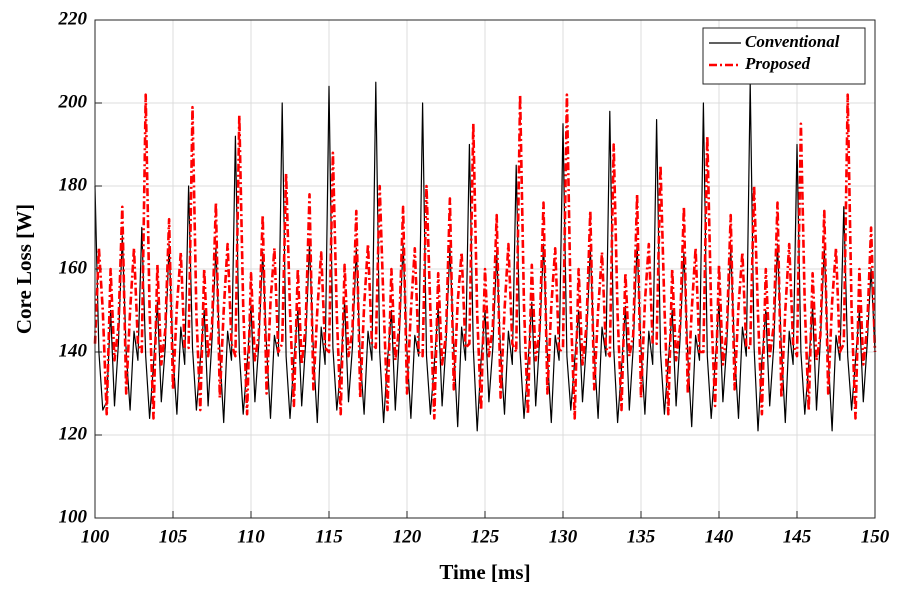 The height and width of the screenshot is (596, 907). What do you see at coordinates (73, 184) in the screenshot?
I see `y-tick-label: 180` at bounding box center [73, 184].